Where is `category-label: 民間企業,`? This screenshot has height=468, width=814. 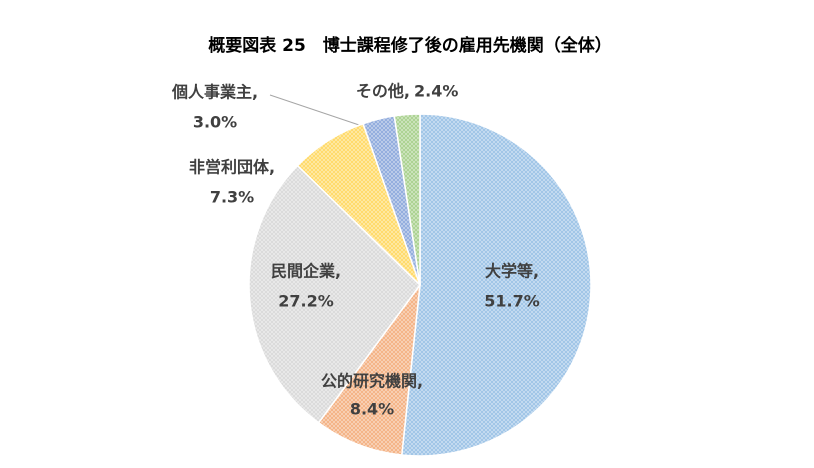
category-label: 民間企業, is located at coordinates (306, 271).